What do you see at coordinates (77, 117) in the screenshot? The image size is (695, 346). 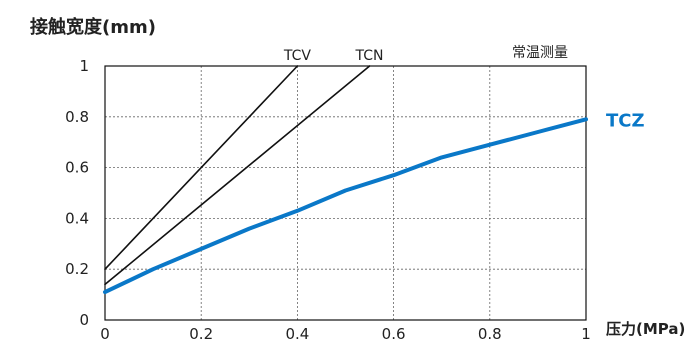 I see `y-tick-label: 0.8` at bounding box center [77, 117].